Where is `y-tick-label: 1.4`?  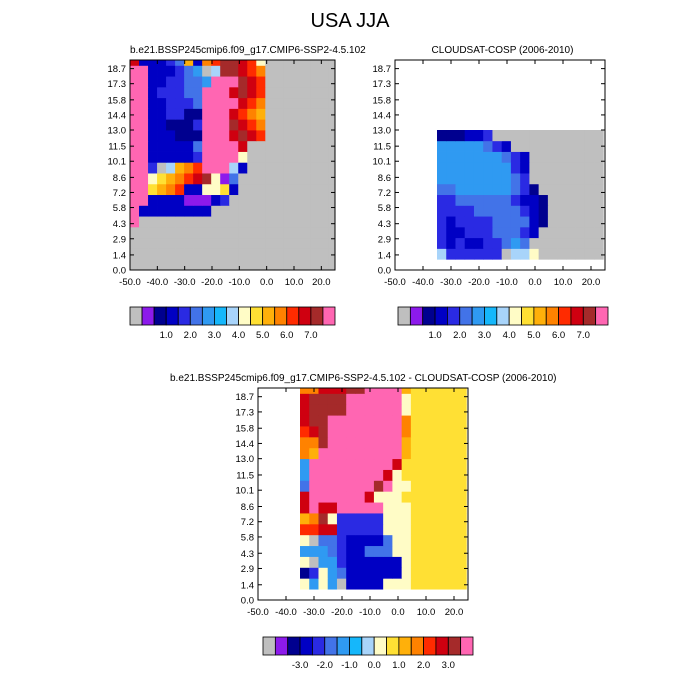
y-tick-label: 1.4 is located at coordinates (247, 585).